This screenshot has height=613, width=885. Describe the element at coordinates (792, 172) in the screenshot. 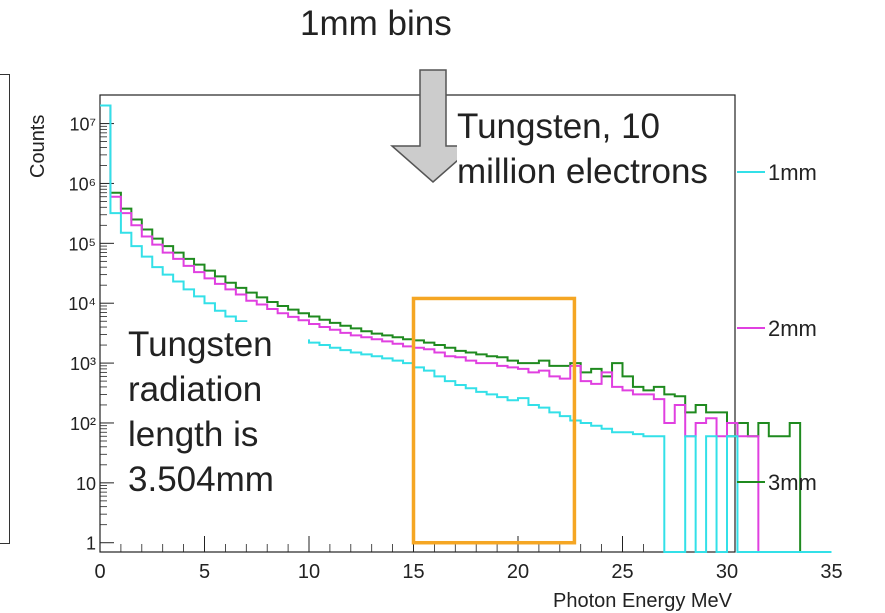

I see `legend-label: 1mm` at that location.